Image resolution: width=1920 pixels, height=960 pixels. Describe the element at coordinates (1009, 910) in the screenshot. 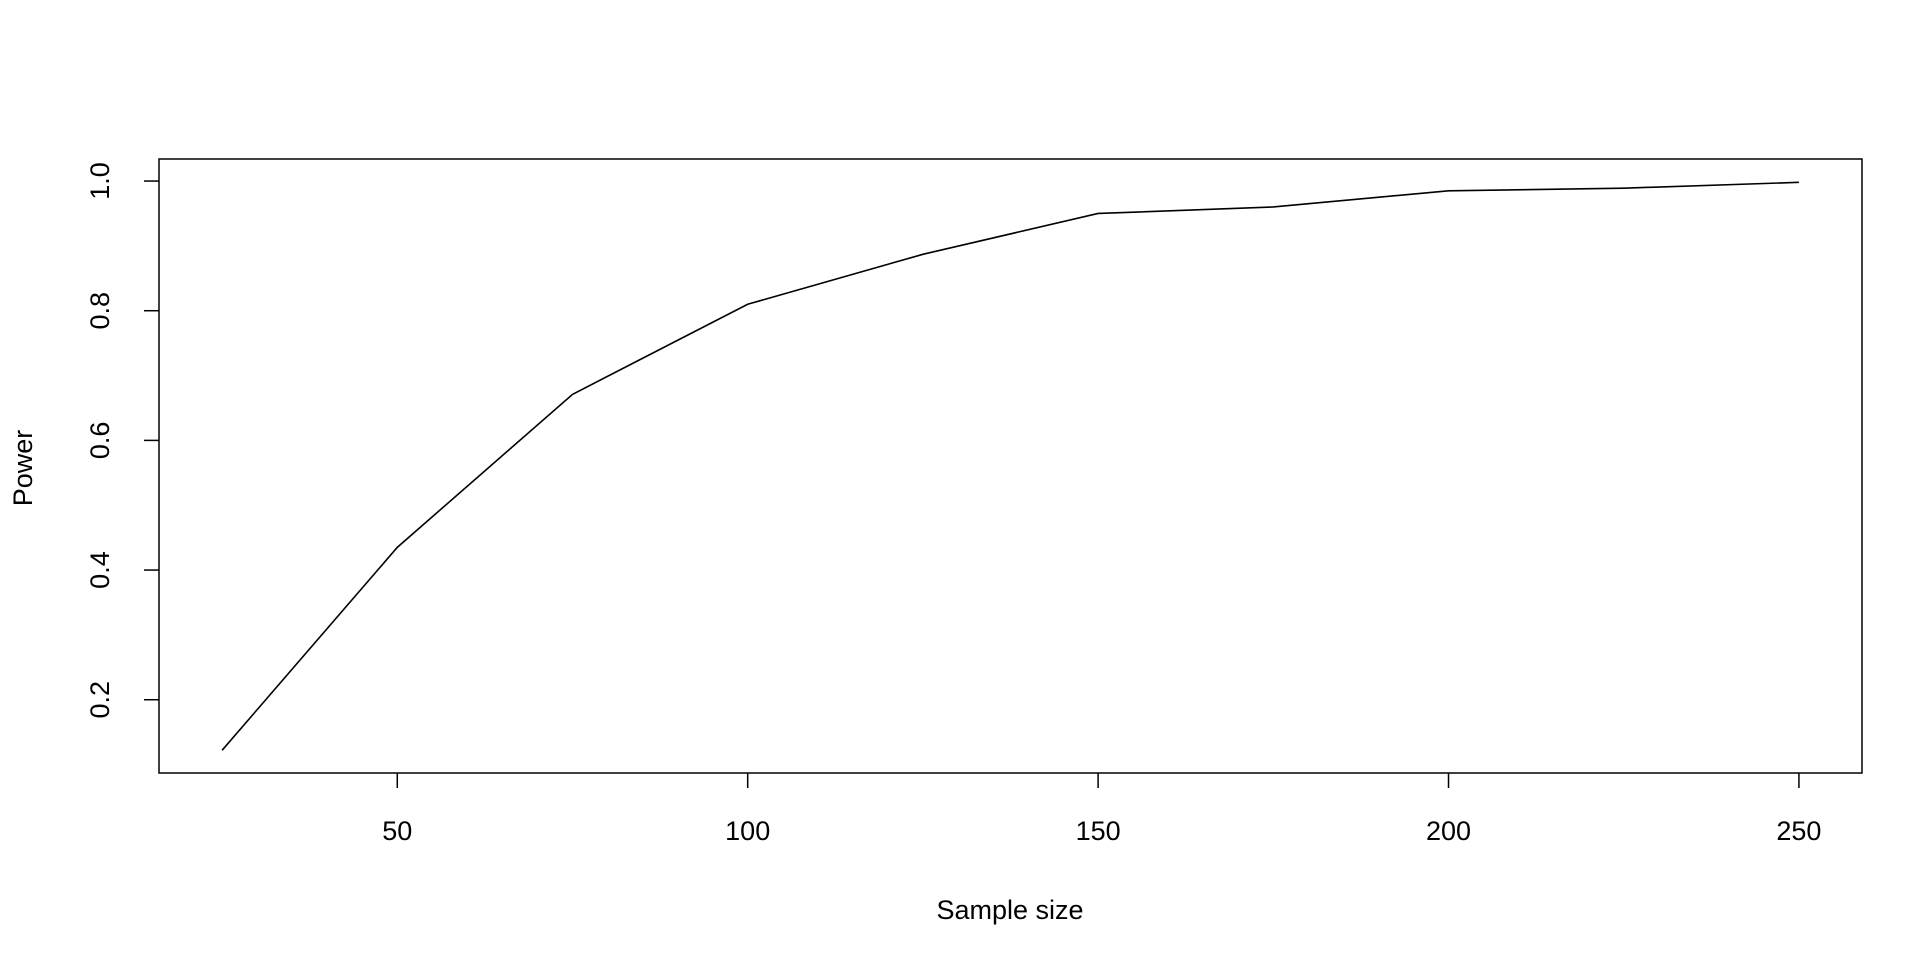

I see `x-axis-label: Sample size` at that location.